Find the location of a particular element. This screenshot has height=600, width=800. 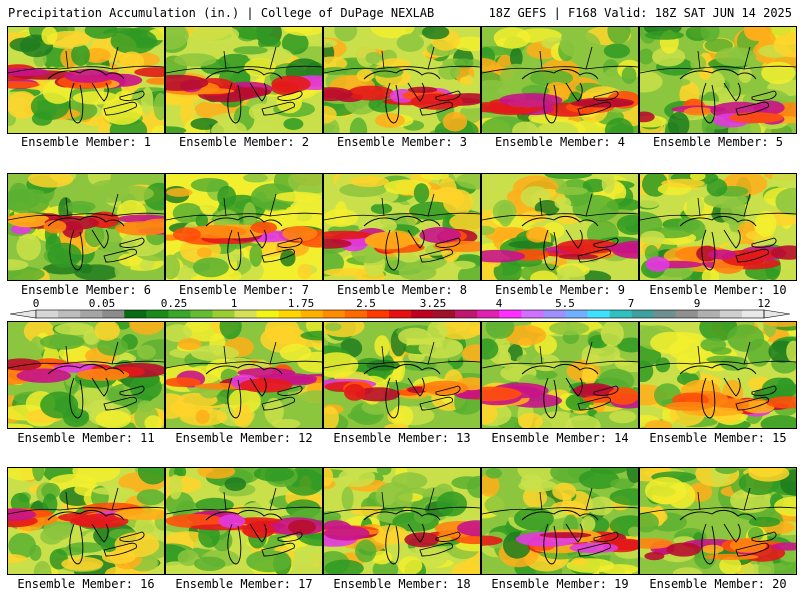

colorbar-tick-label: 7 is located at coordinates (631, 303).